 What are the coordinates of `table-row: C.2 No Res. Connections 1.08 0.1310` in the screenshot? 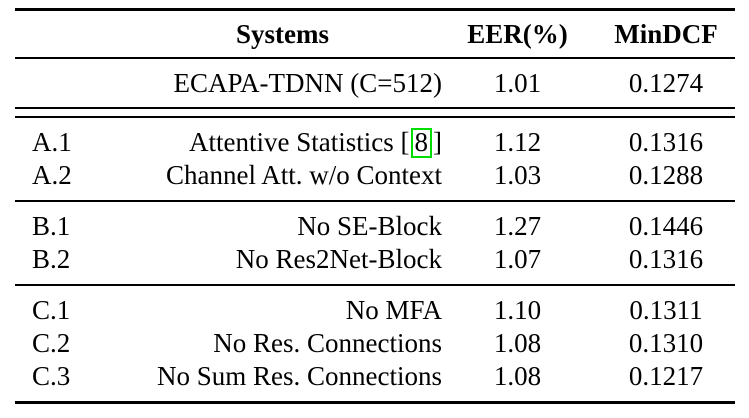 It's located at (375, 343).